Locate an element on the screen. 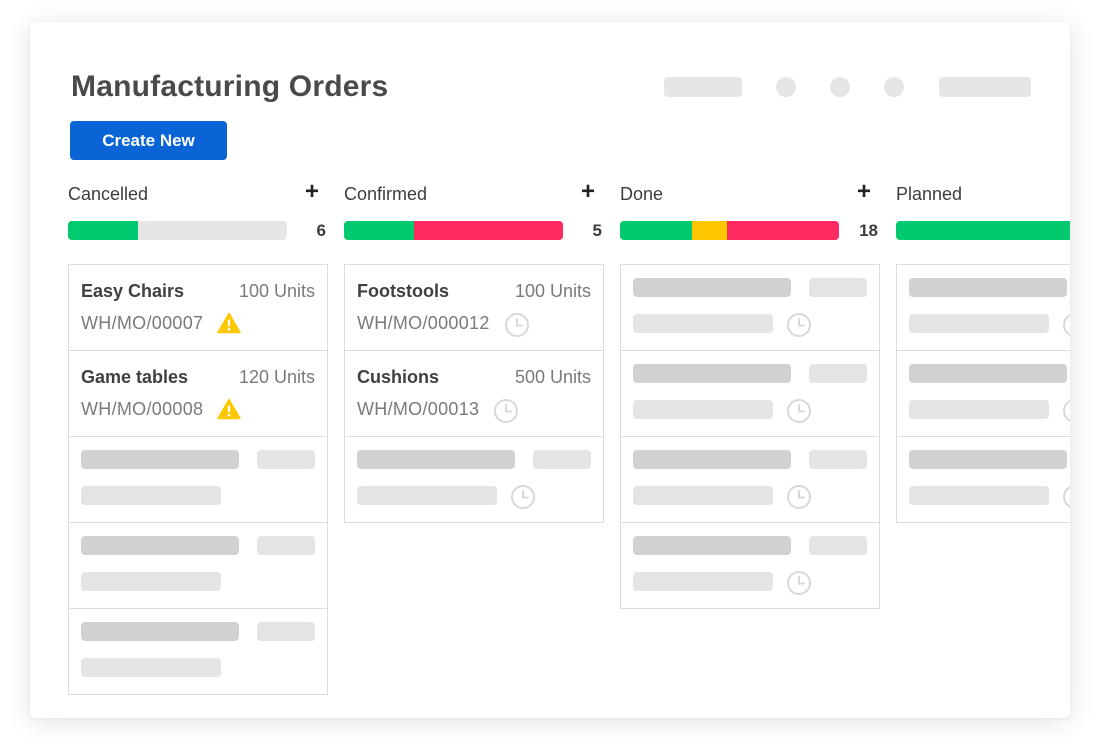 The image size is (1100, 756). product-name: Cushions is located at coordinates (398, 377).